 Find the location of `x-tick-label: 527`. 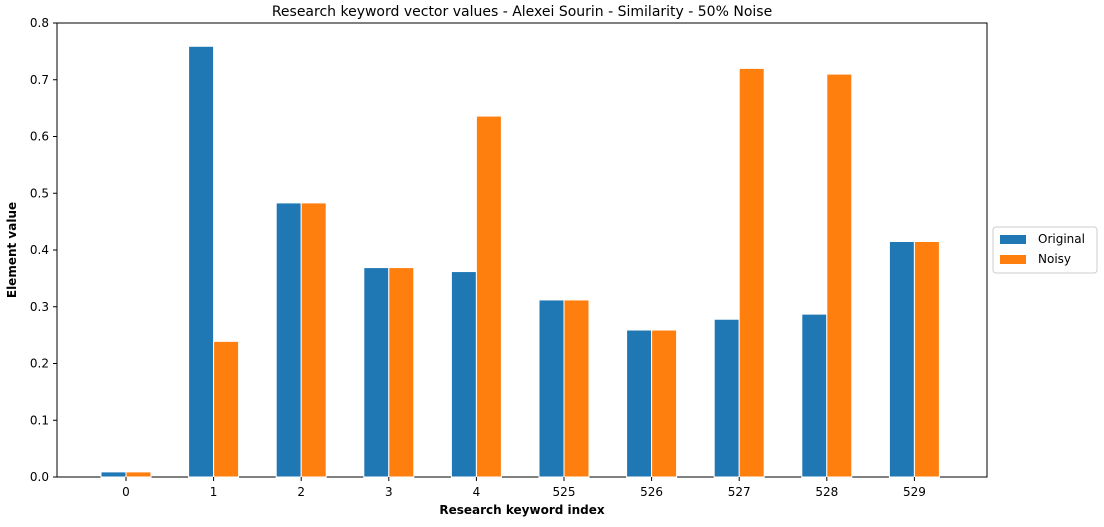

x-tick-label: 527 is located at coordinates (739, 492).